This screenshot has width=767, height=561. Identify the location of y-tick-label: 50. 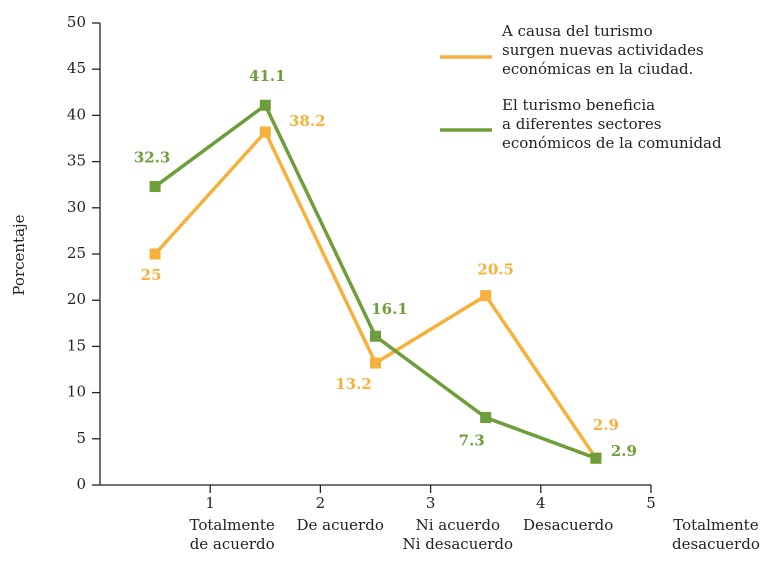
(76, 22).